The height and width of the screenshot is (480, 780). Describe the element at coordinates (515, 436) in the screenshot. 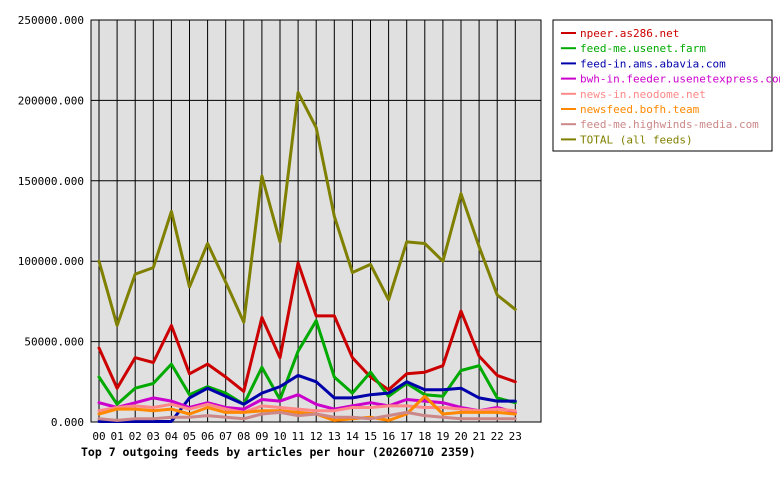

I see `x-tick-label: 23` at that location.